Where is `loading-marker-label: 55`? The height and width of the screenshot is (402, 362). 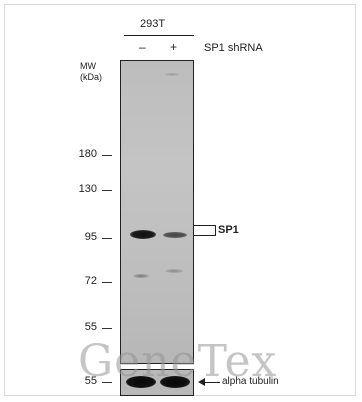 loading-marker-label: 55 is located at coordinates (90, 381).